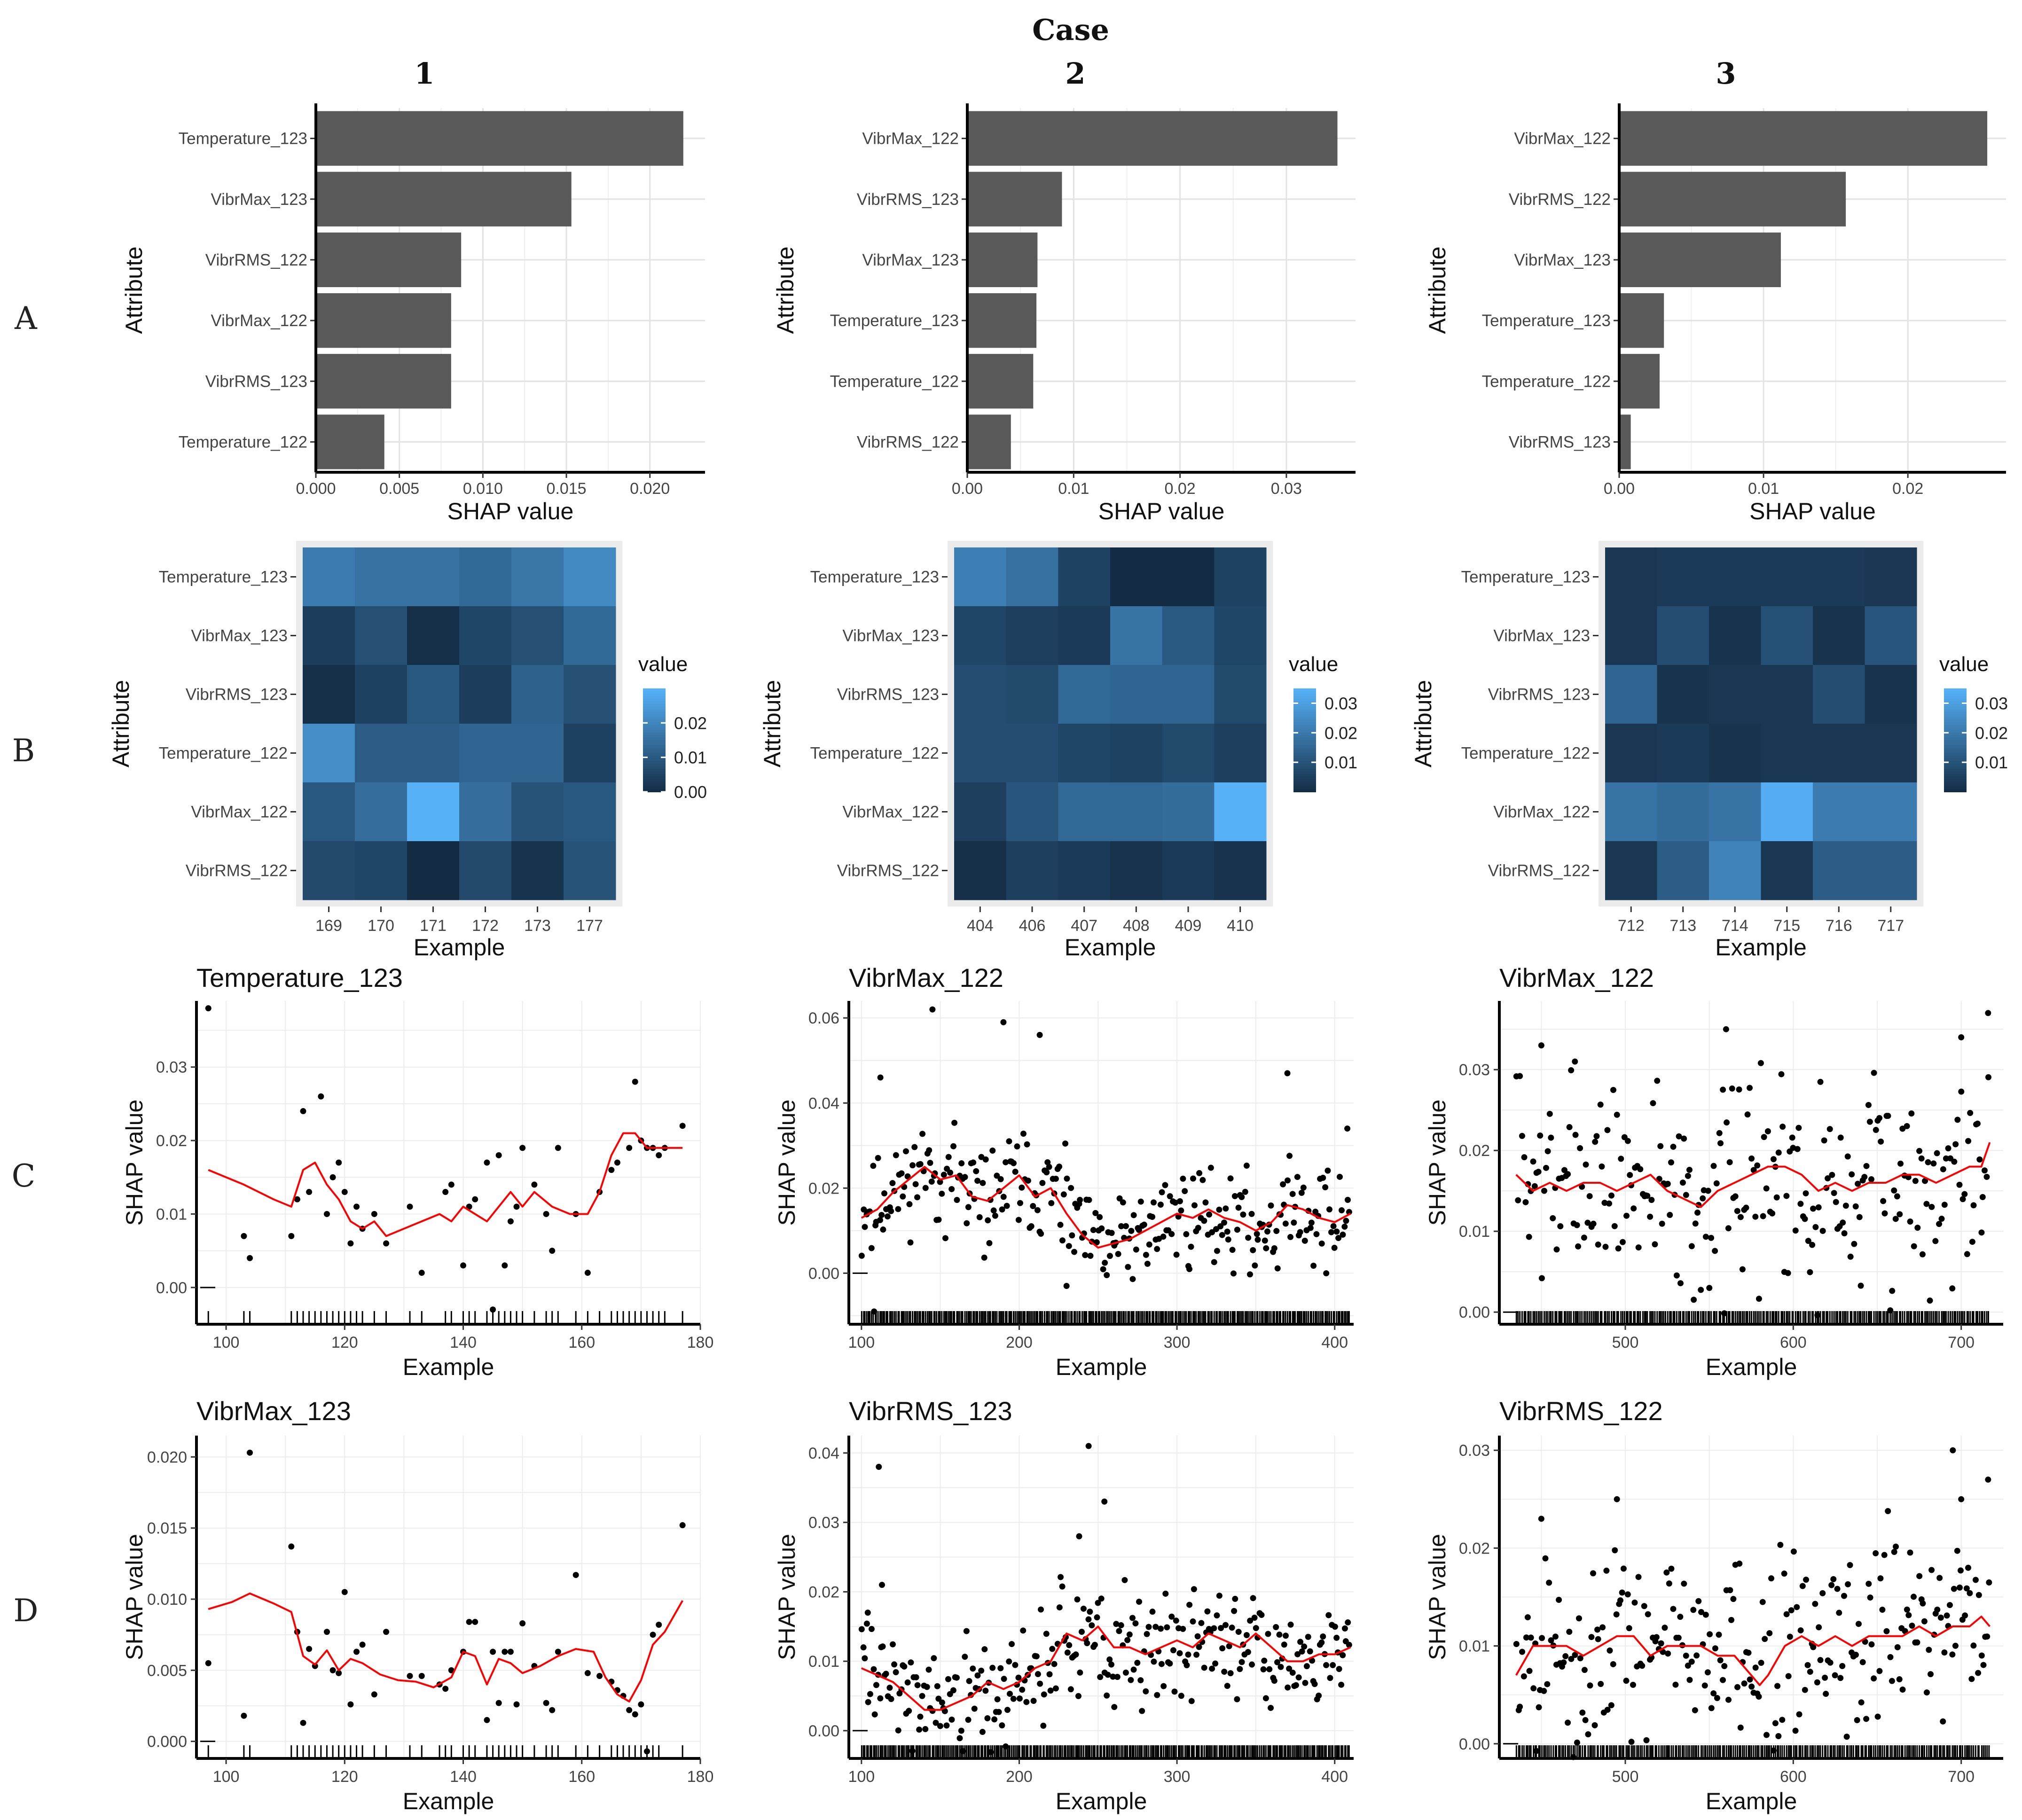 The height and width of the screenshot is (1820, 2022). What do you see at coordinates (581, 1777) in the screenshot?
I see `x-tick-label: 160` at bounding box center [581, 1777].